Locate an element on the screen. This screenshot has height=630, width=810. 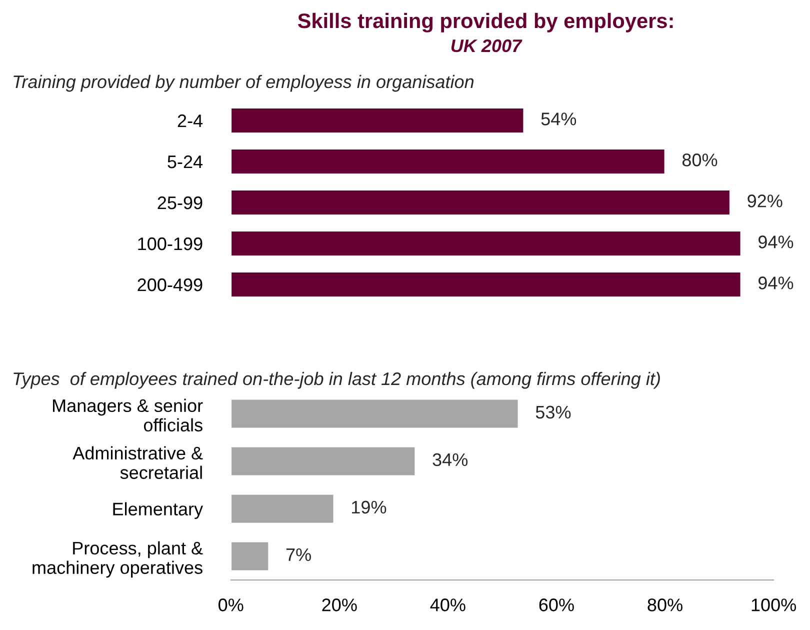
data-label: 54% is located at coordinates (558, 119).